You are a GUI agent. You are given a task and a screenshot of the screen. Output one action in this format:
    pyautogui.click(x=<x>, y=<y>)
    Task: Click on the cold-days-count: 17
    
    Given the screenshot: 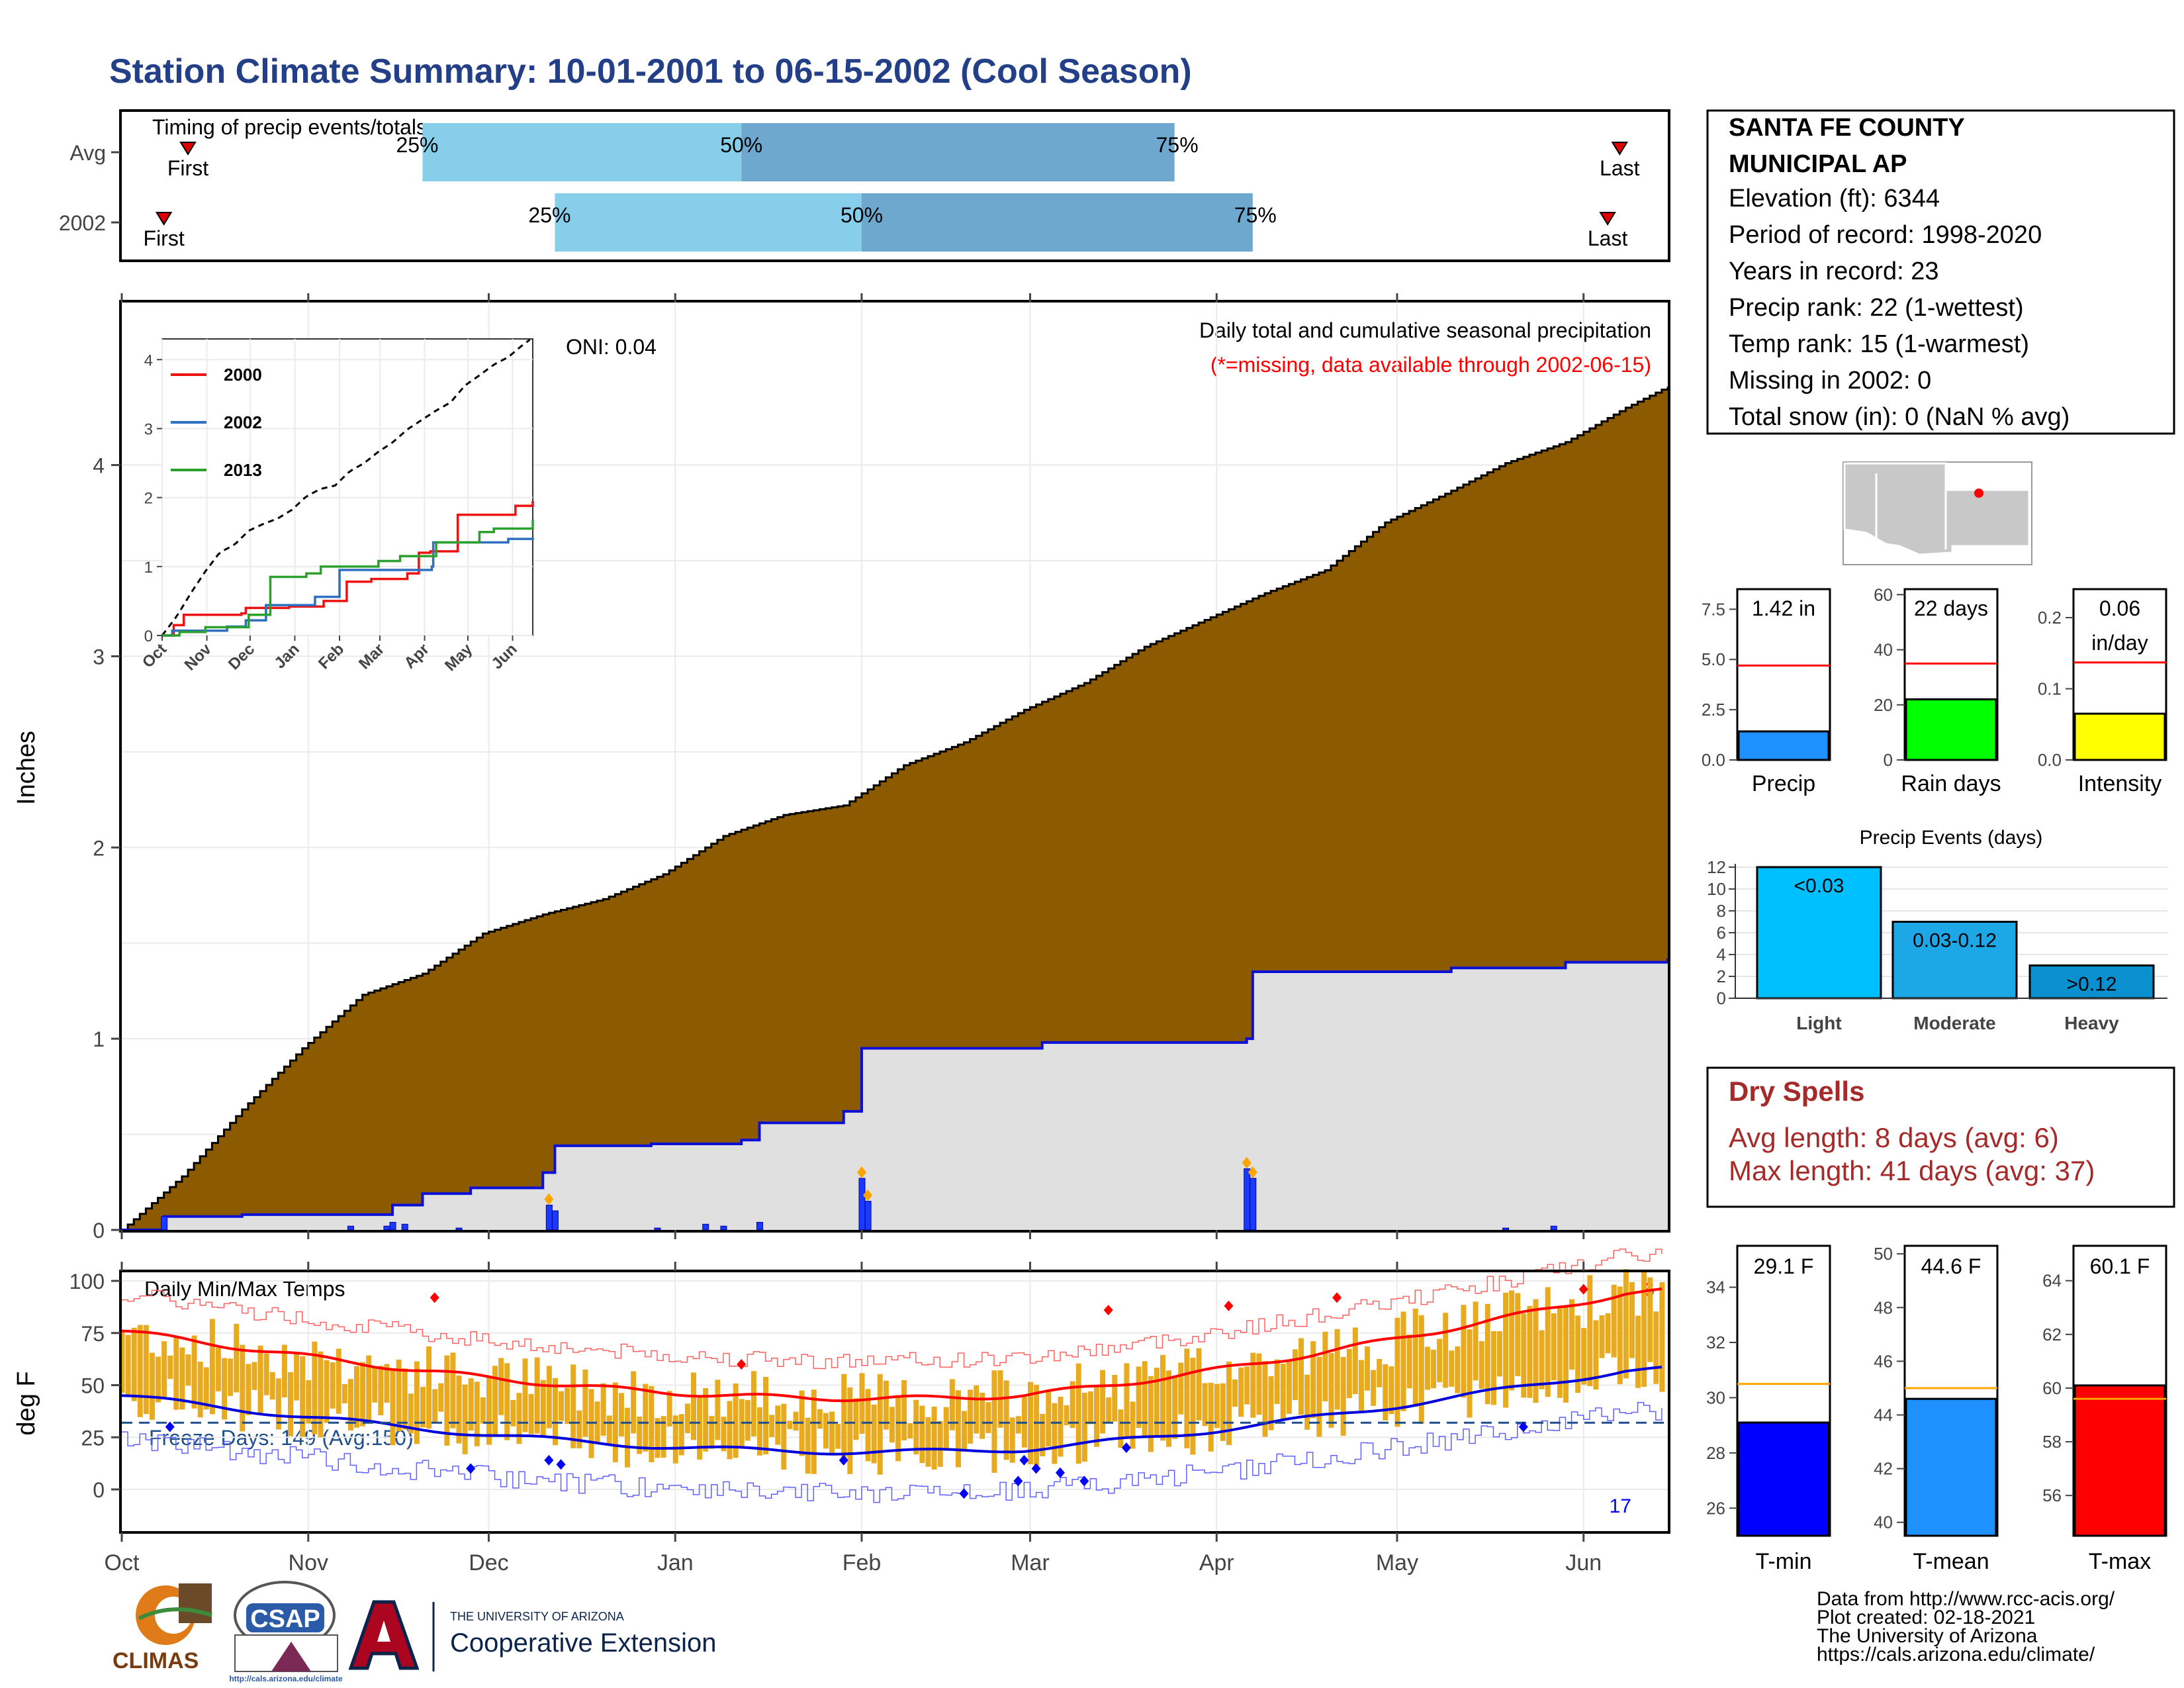 What is the action you would take?
    pyautogui.click(x=1621, y=1506)
    